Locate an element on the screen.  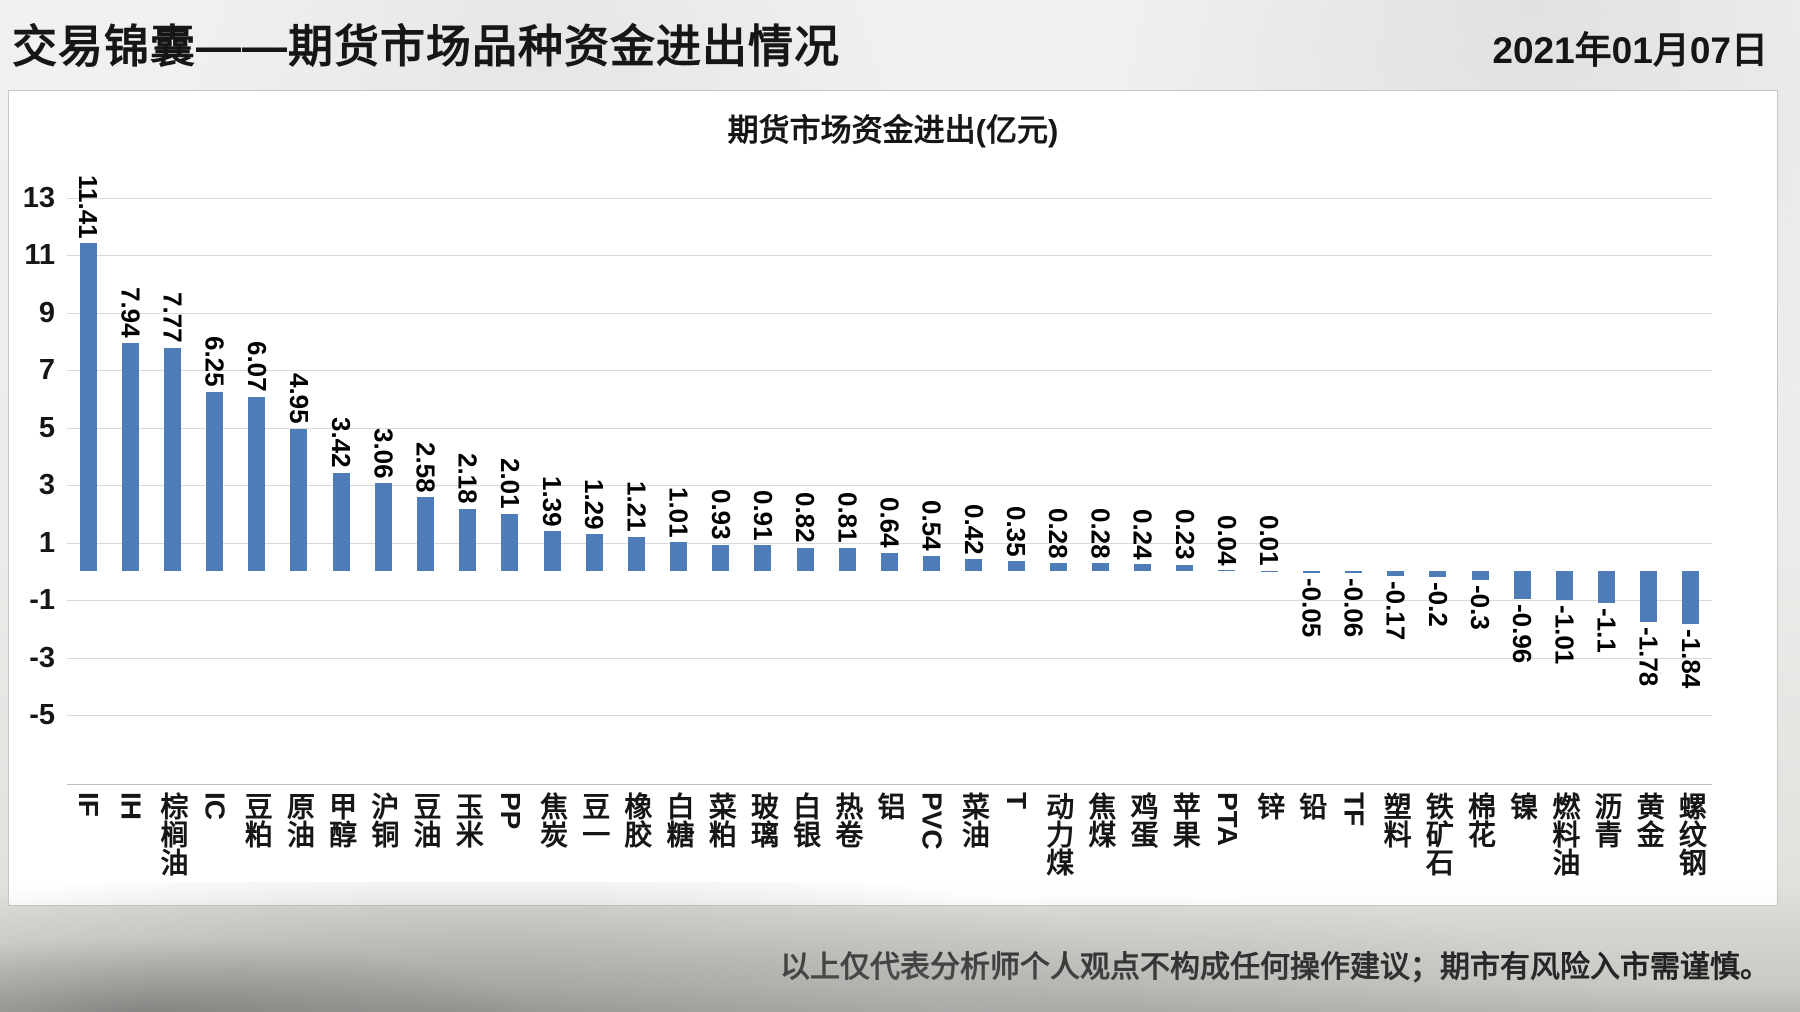
value-label: 0.24 is located at coordinates (1142, 534).